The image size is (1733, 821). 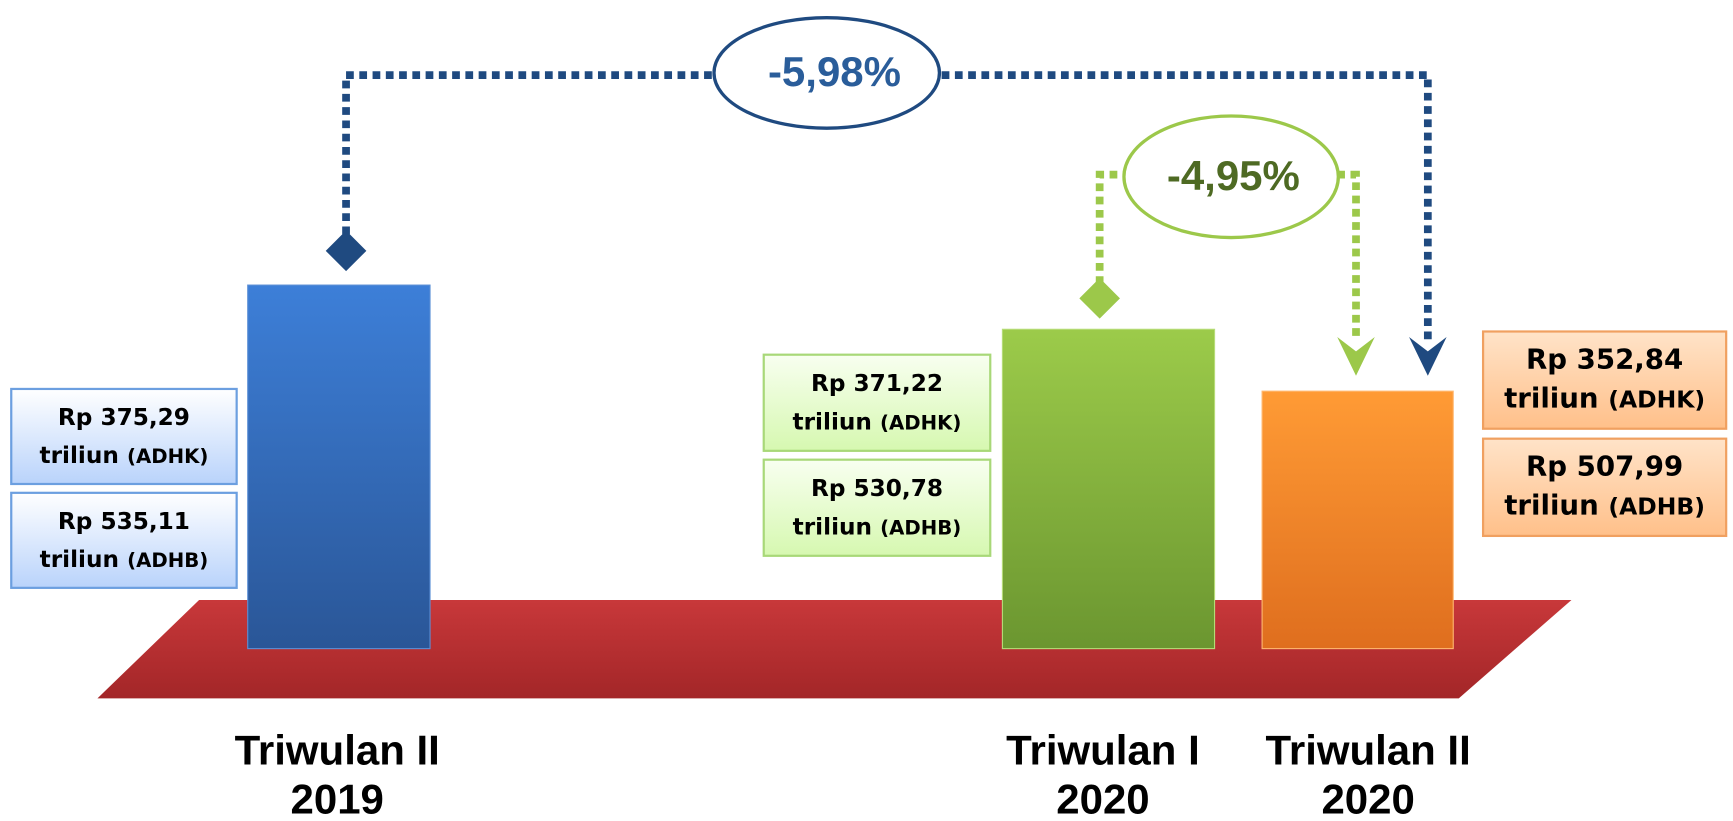 What do you see at coordinates (1227, 254) in the screenshot?
I see `connector-qoq` at bounding box center [1227, 254].